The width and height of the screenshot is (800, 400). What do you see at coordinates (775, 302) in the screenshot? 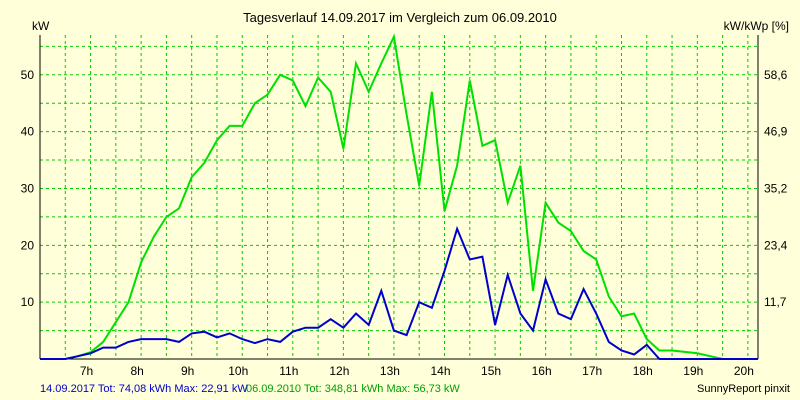
I see `y-tick-label-right: 11,7` at bounding box center [775, 302].